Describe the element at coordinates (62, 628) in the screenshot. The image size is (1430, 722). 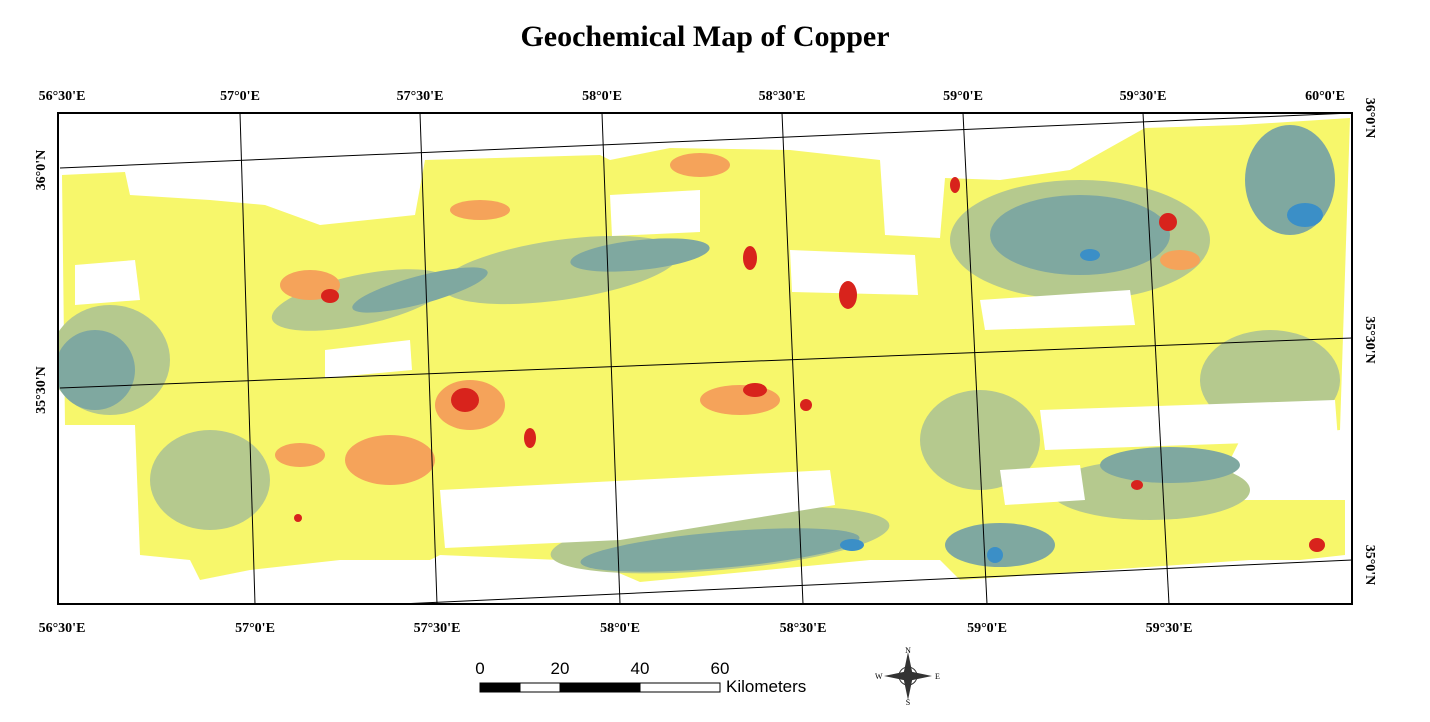
I see `bottom-label: 56°30'E` at that location.